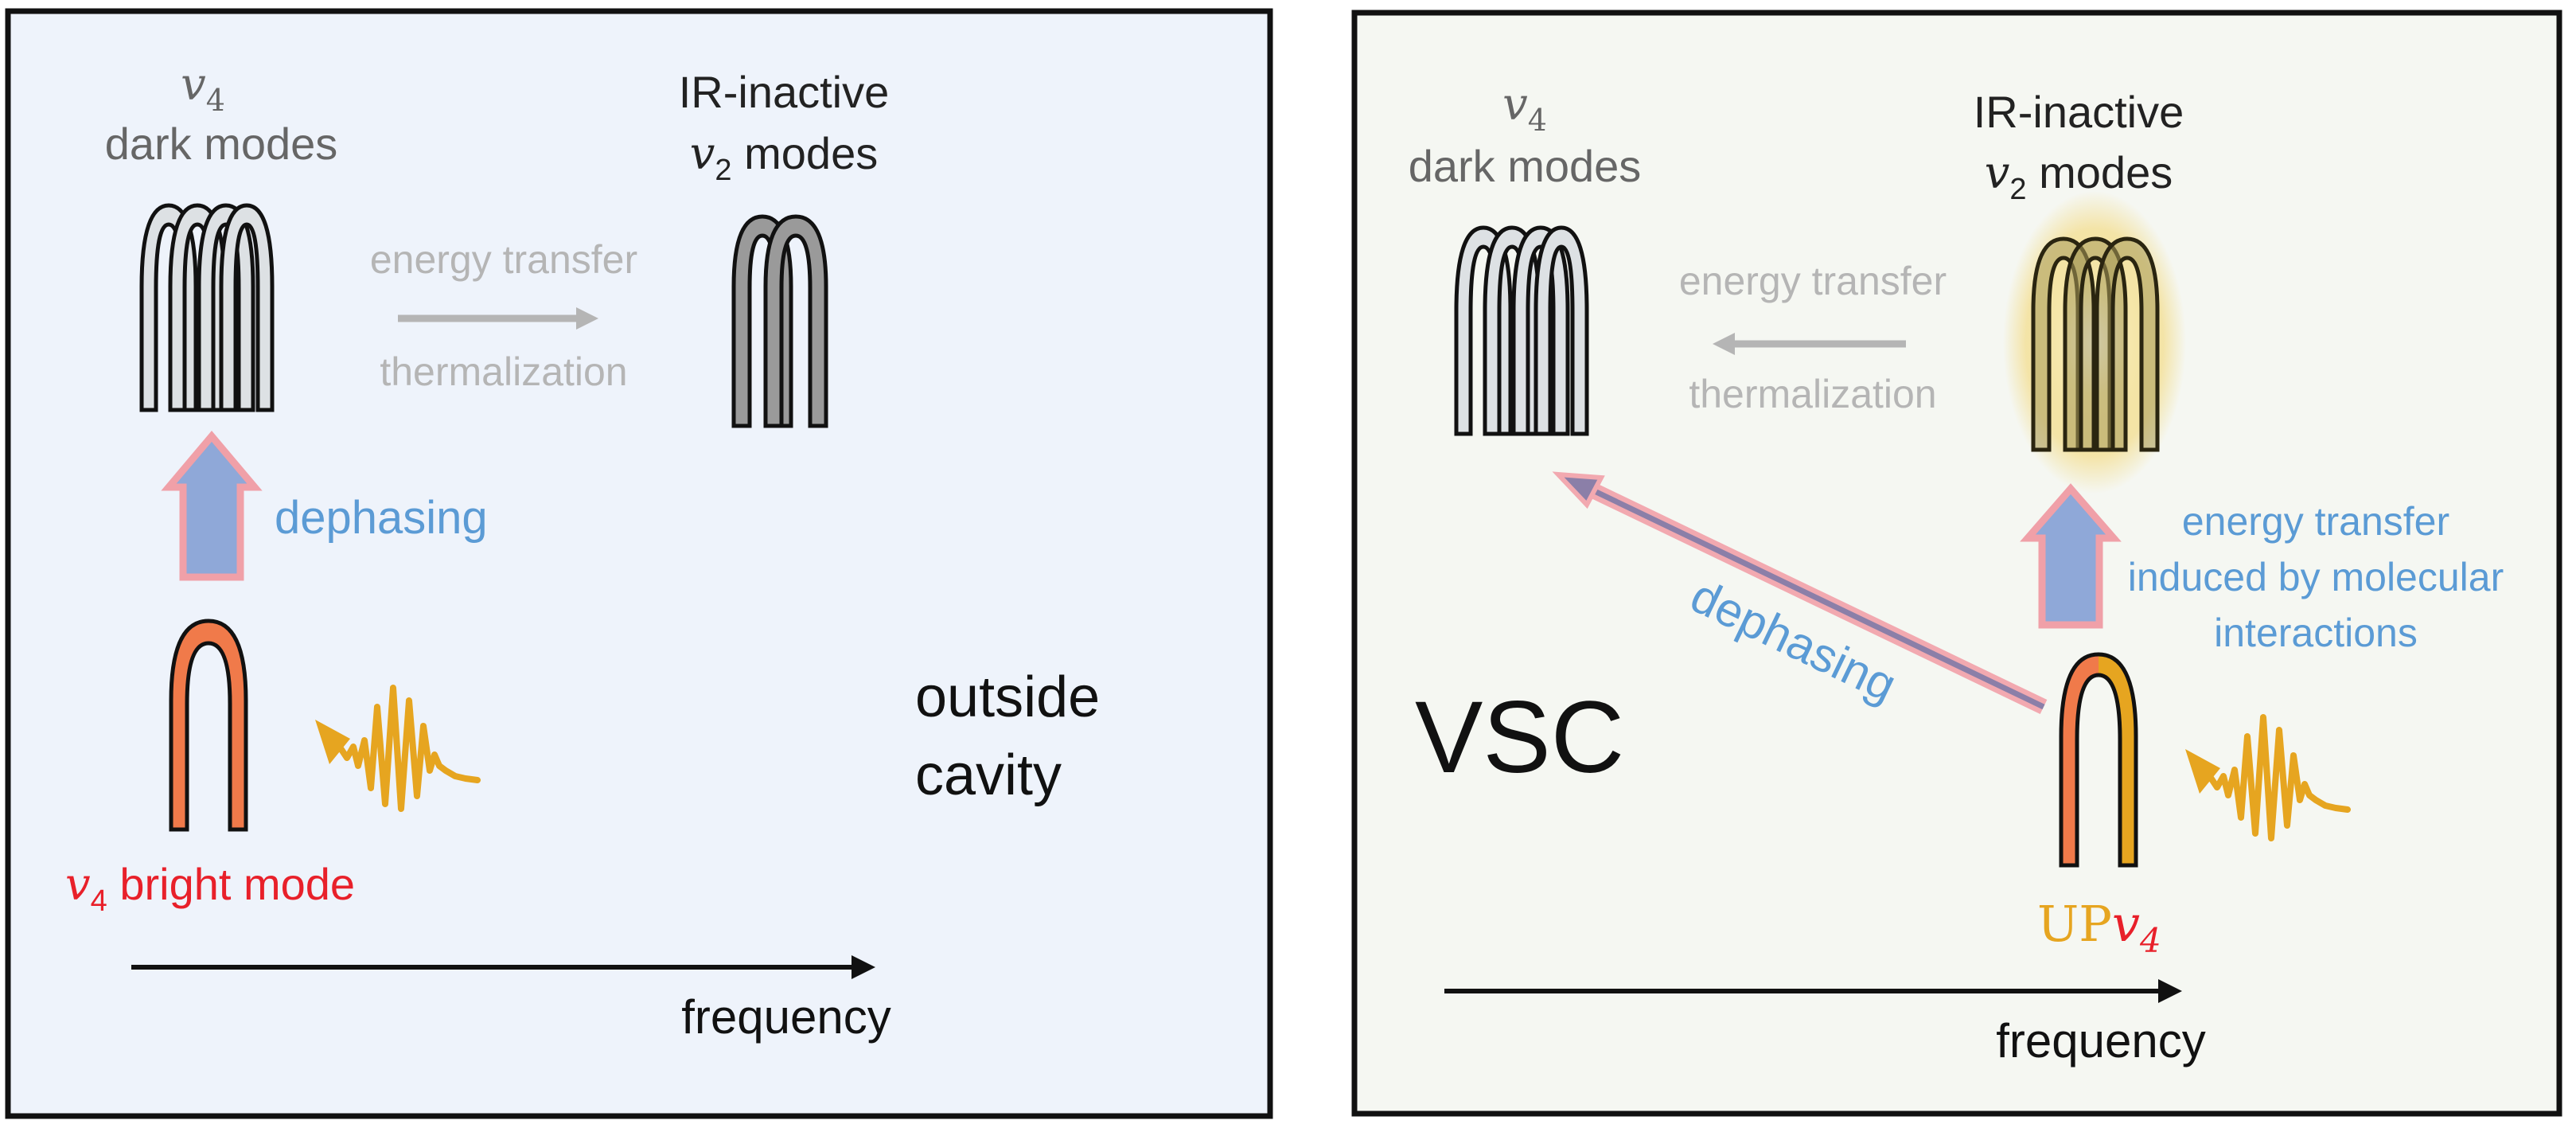 This screenshot has height=1128, width=2576. Describe the element at coordinates (1800, 593) in the screenshot. I see `right-dephasing-arrow` at that location.